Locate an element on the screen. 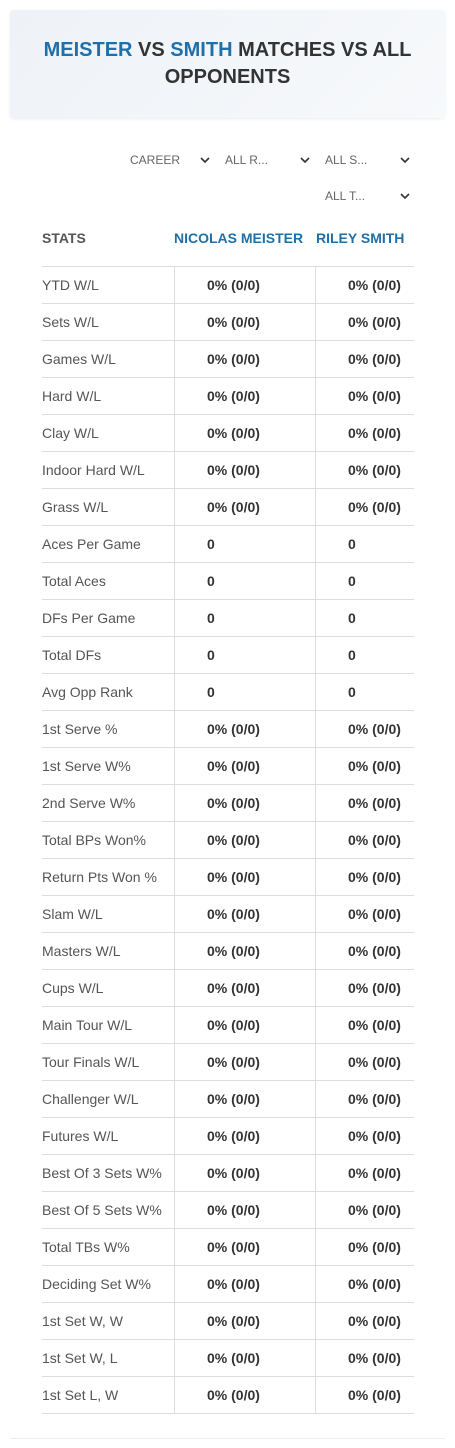 The height and width of the screenshot is (1448, 455). stat-label: Games W/L is located at coordinates (79, 359).